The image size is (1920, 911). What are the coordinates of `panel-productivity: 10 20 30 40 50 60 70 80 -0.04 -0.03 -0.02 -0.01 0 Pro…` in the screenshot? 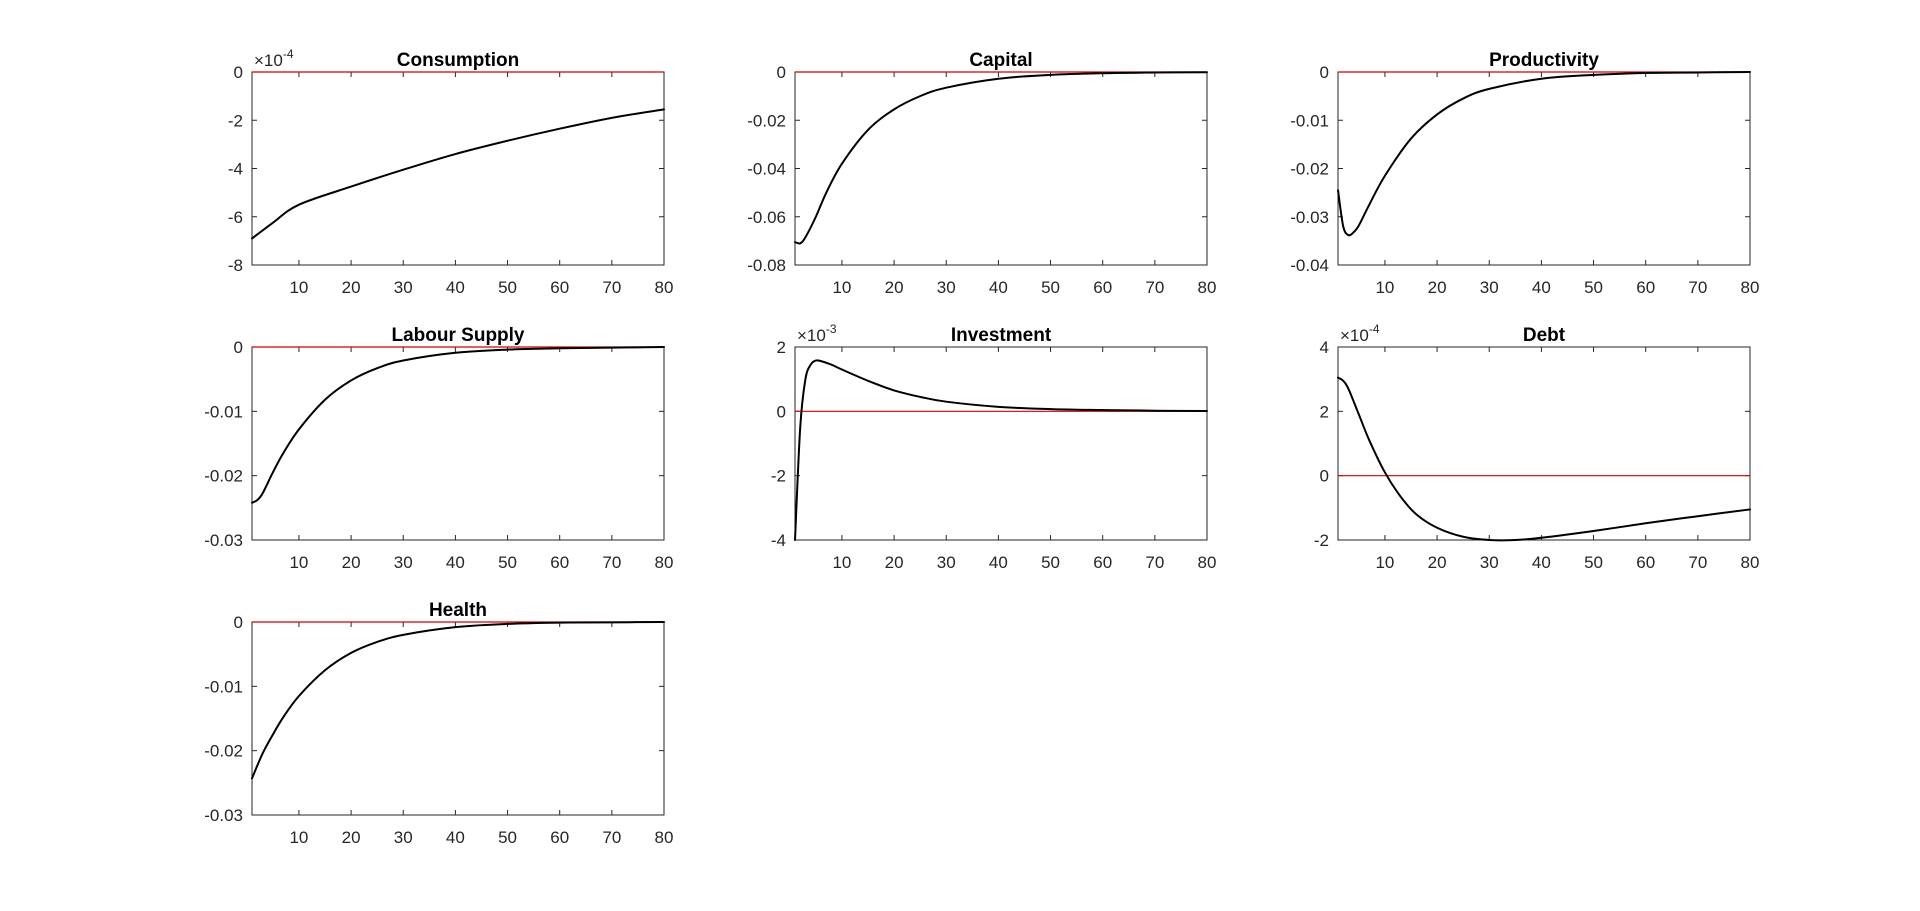 It's located at (1524, 173).